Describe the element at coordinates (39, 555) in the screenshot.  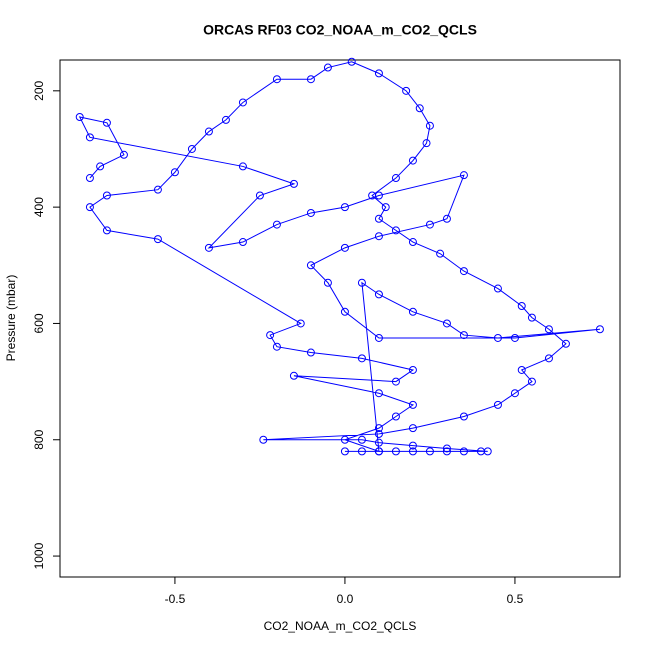
I see `y-tick-label: 1000` at that location.